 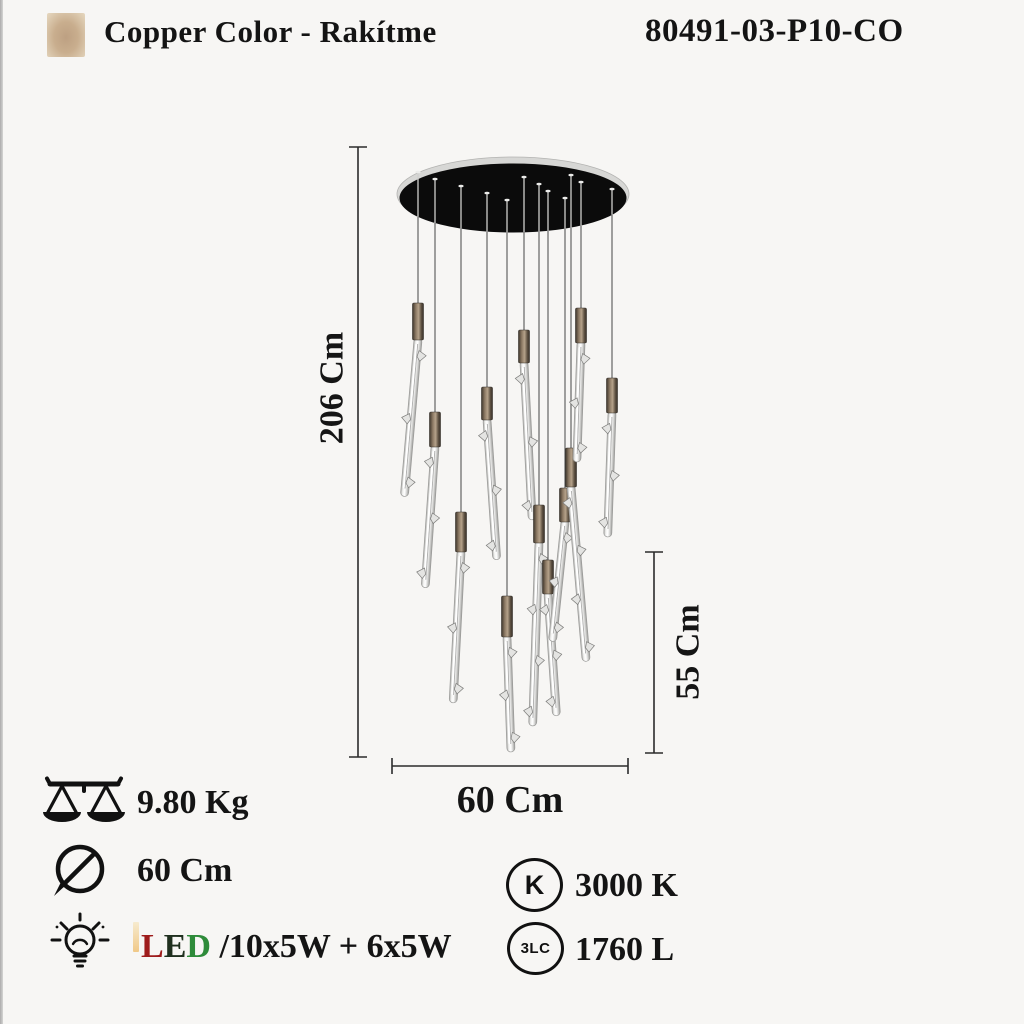 I want to click on drop-dimension-label: 55 Cm, so click(x=688, y=651).